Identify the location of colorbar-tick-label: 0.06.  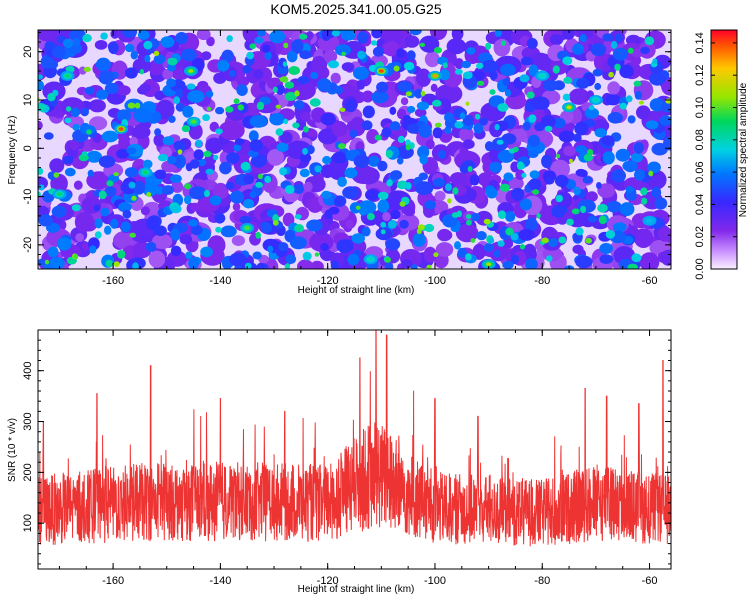
(700, 171).